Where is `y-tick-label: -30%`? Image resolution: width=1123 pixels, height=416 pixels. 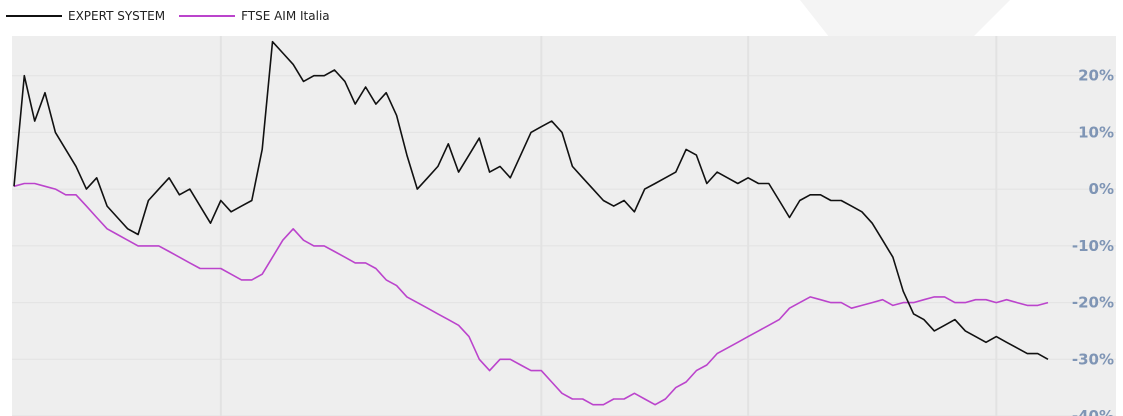
y-tick-label: -30% is located at coordinates (1093, 359).